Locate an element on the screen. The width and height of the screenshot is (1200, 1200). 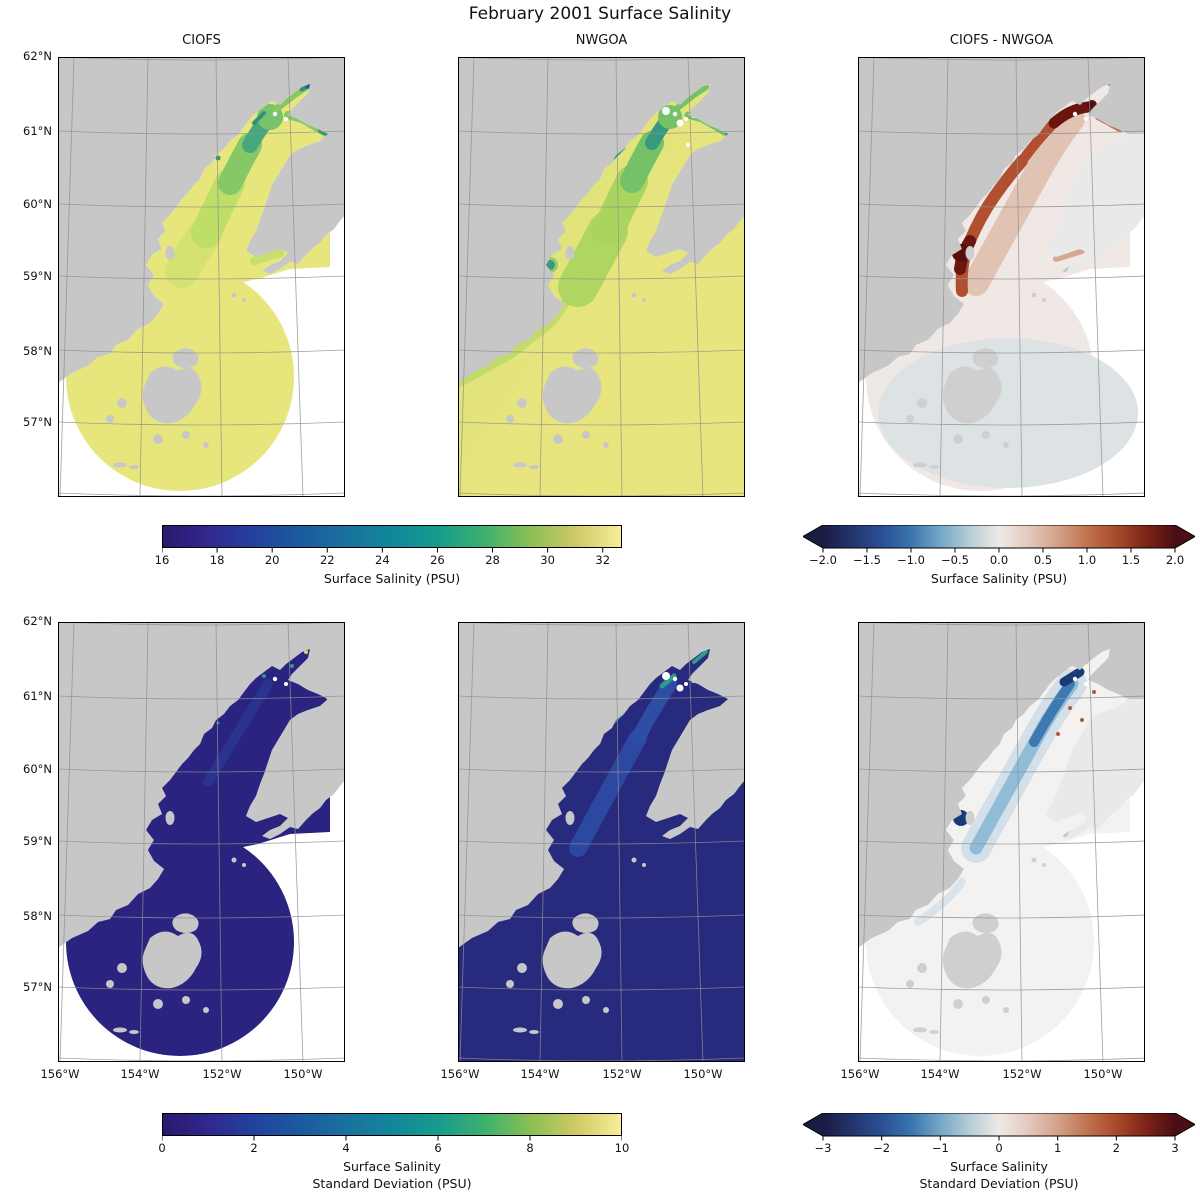
colorbar-tick-label: 24 is located at coordinates (382, 560).